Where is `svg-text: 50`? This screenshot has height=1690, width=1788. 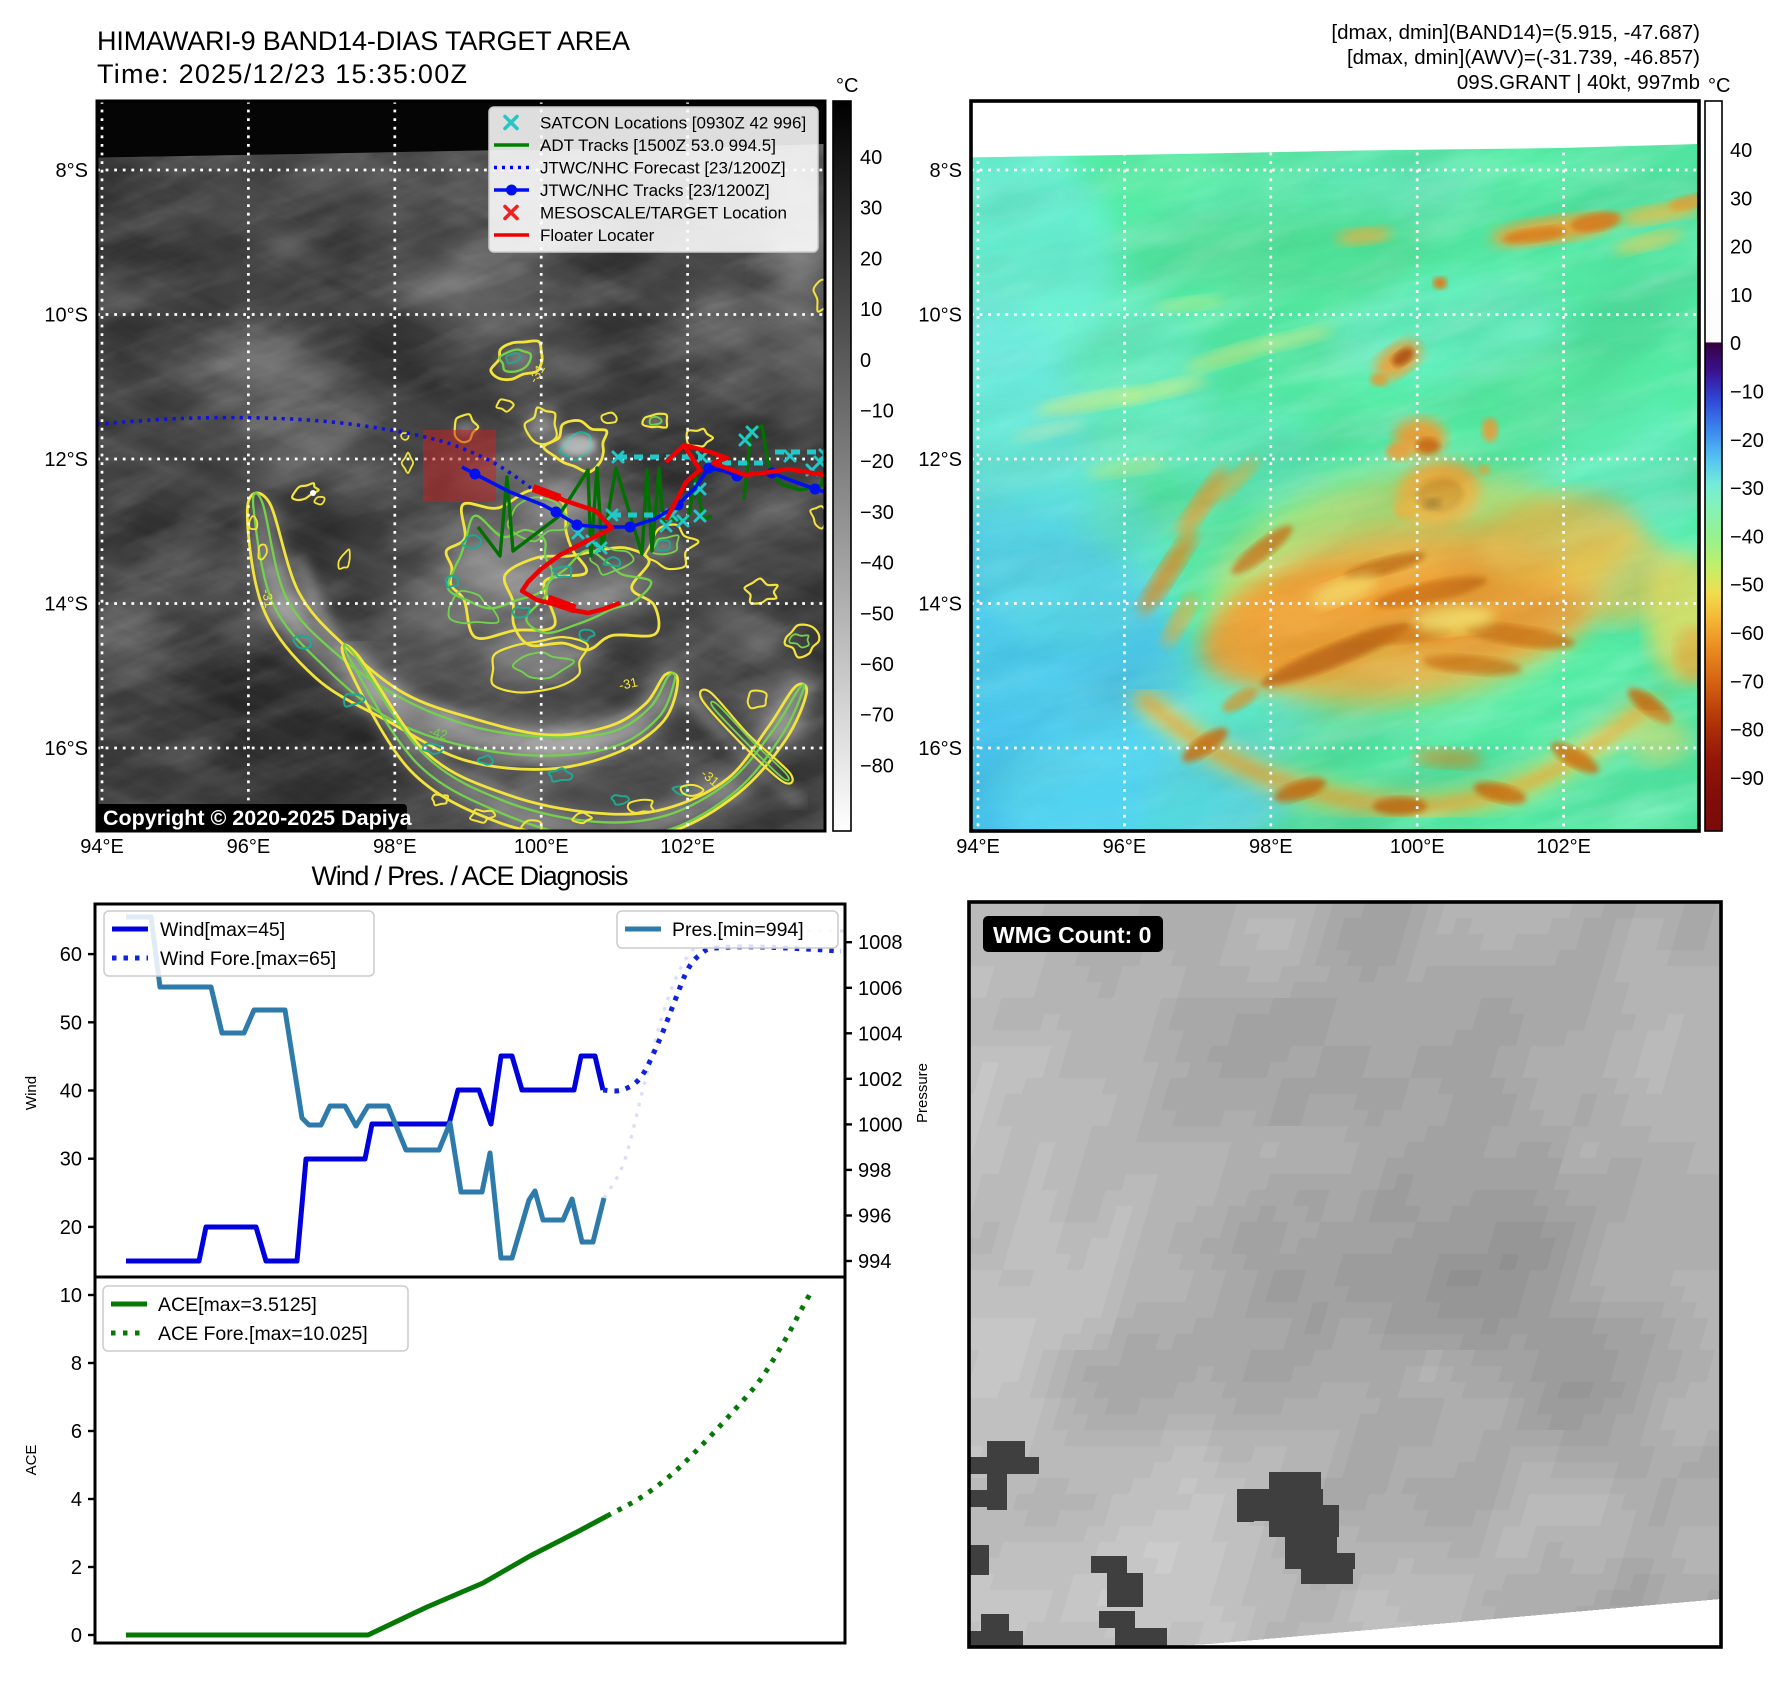 svg-text: 50 is located at coordinates (71, 1023).